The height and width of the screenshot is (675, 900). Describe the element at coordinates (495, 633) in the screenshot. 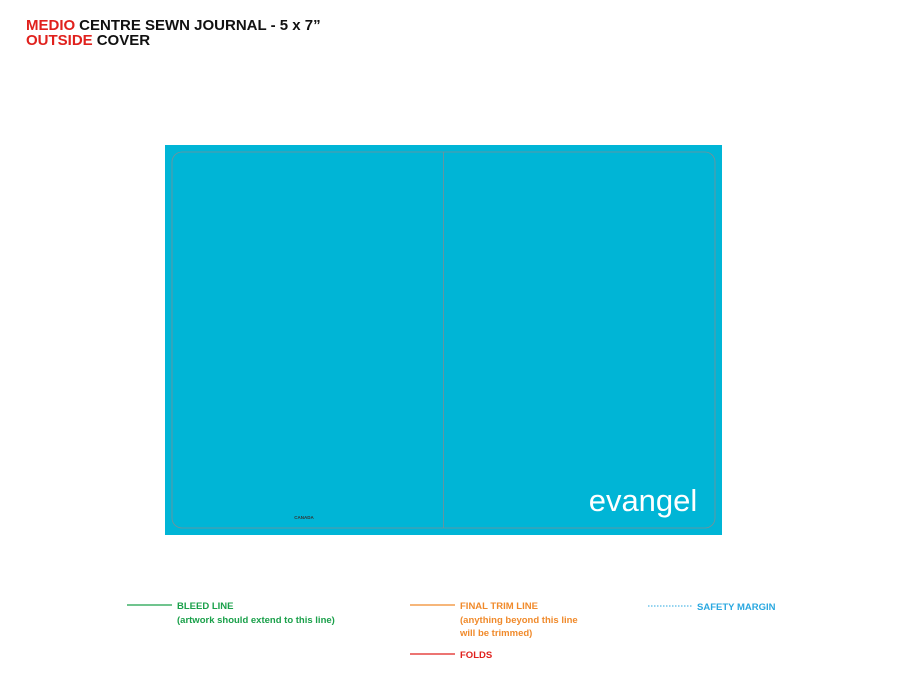

I see `trim-note: will be trimmed)` at that location.